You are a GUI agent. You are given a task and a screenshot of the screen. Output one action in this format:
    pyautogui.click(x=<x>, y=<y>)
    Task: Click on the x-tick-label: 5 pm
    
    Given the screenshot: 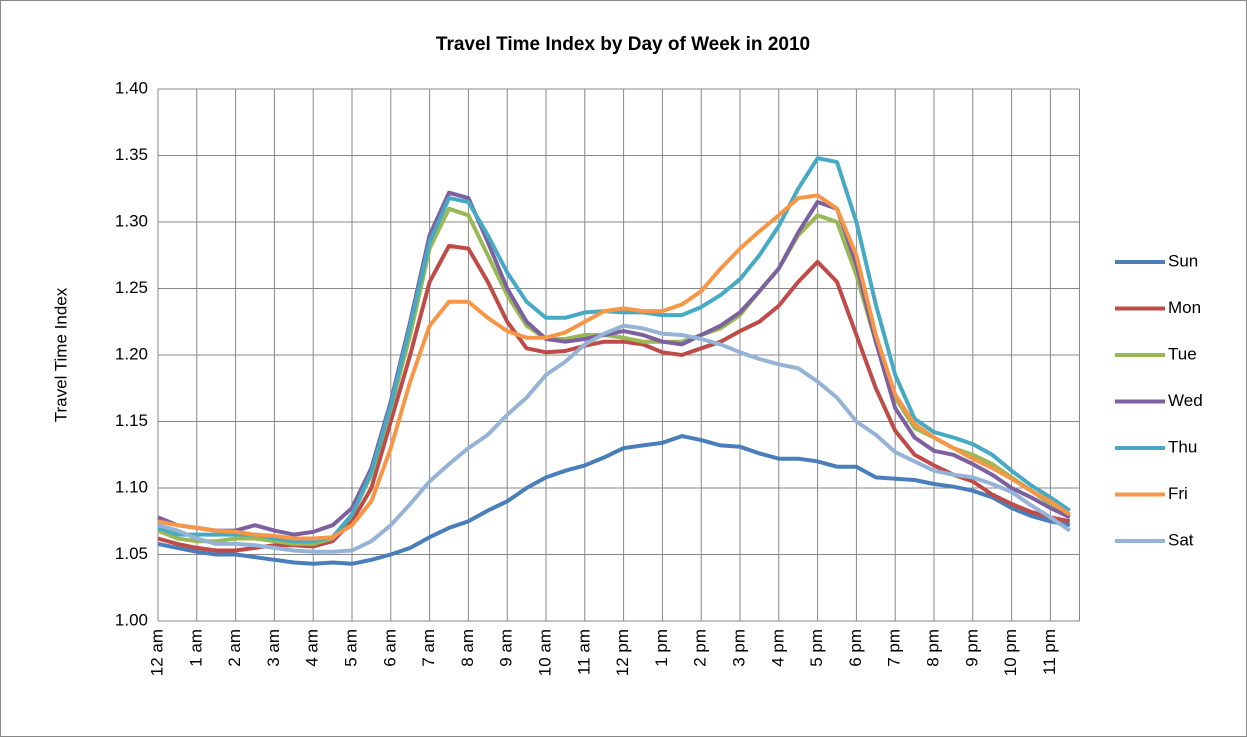 What is the action you would take?
    pyautogui.click(x=816, y=648)
    